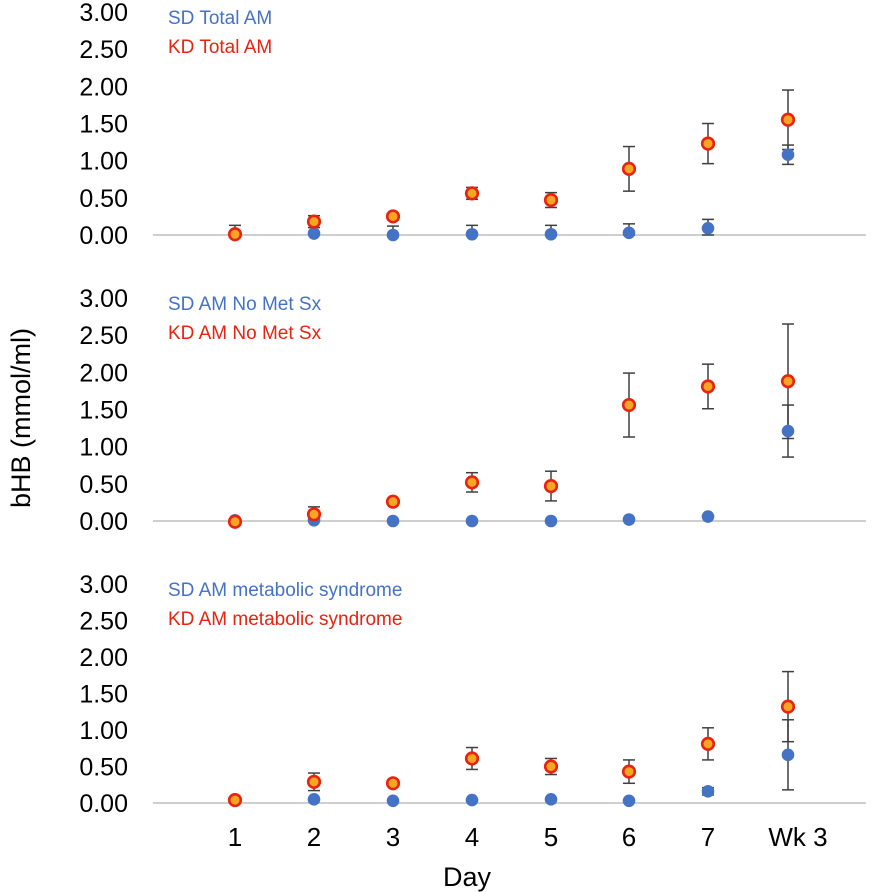 This screenshot has height=892, width=882. I want to click on x-tick-label: 1, so click(235, 837).